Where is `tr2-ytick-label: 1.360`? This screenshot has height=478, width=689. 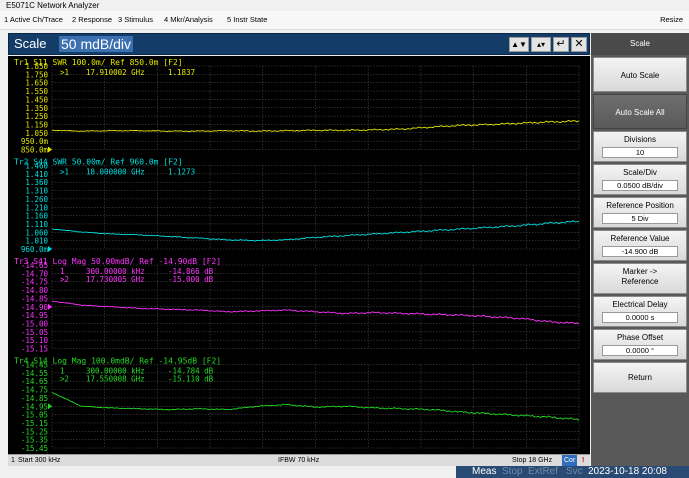 tr2-ytick-label: 1.360 is located at coordinates (36, 182).